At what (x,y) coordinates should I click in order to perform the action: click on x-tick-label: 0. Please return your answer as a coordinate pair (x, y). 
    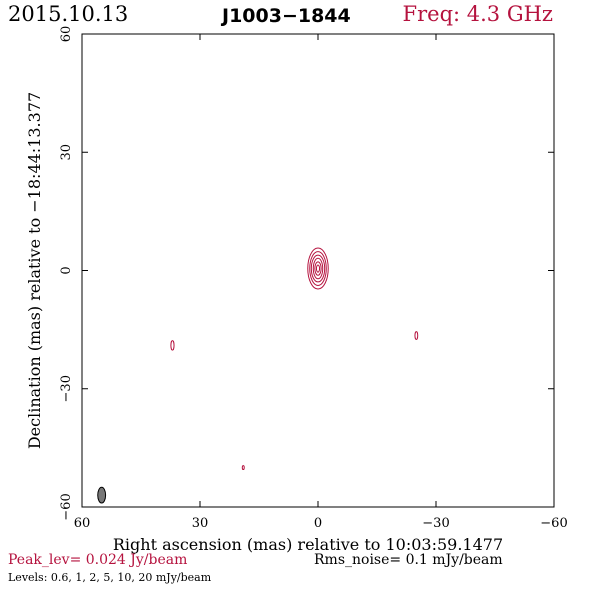
    Looking at the image, I should click on (318, 523).